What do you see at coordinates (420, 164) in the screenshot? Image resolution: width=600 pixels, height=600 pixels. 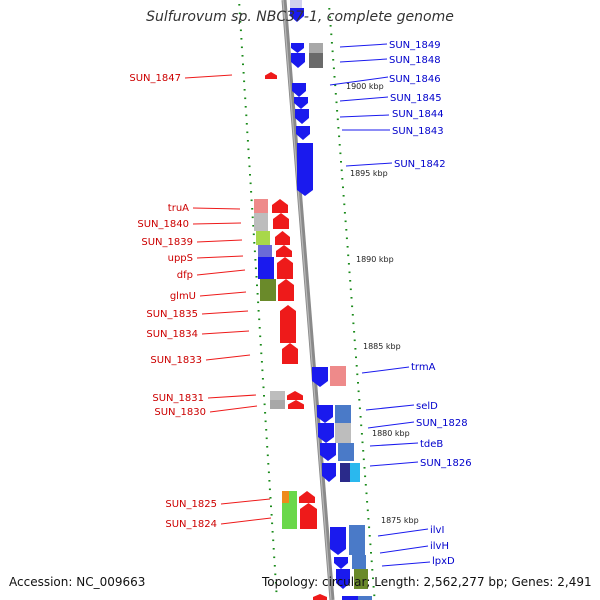 I see `gene-label-sun-1842: SUN_1842` at bounding box center [420, 164].